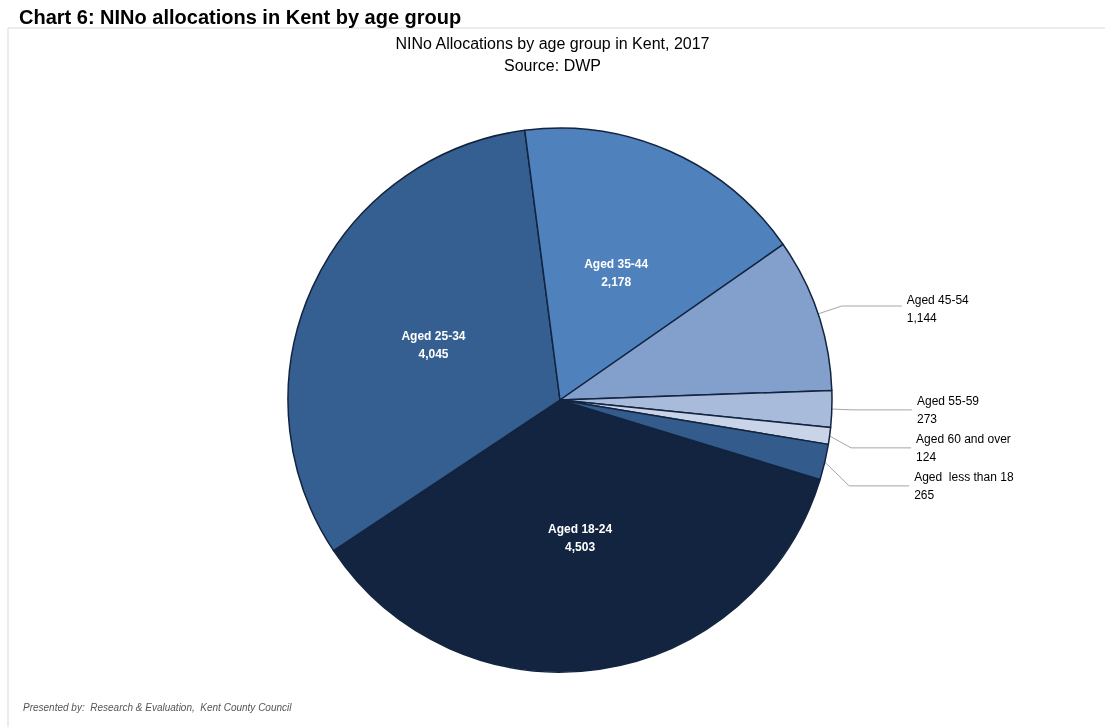 The height and width of the screenshot is (727, 1105). Describe the element at coordinates (926, 456) in the screenshot. I see `data-label: 124` at that location.